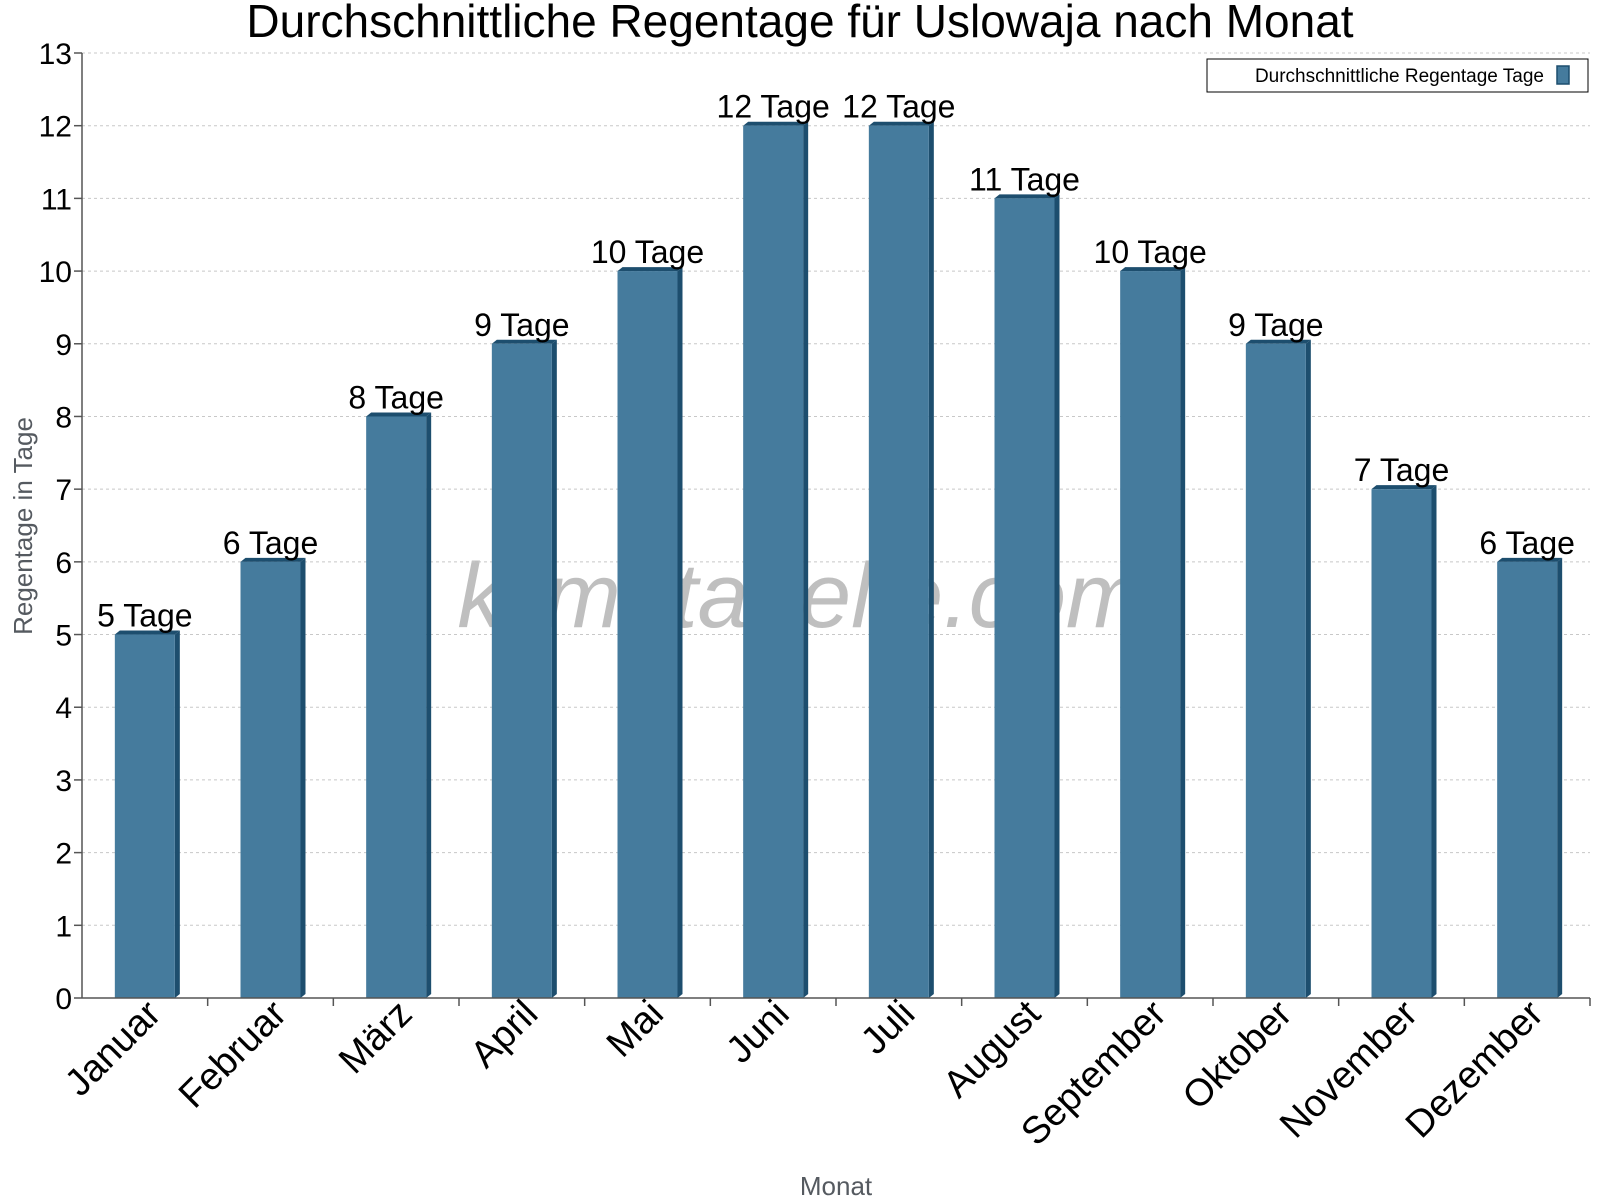 This screenshot has width=1600, height=1200. What do you see at coordinates (396, 397) in the screenshot?
I see `data-label: 8 Tage` at bounding box center [396, 397].